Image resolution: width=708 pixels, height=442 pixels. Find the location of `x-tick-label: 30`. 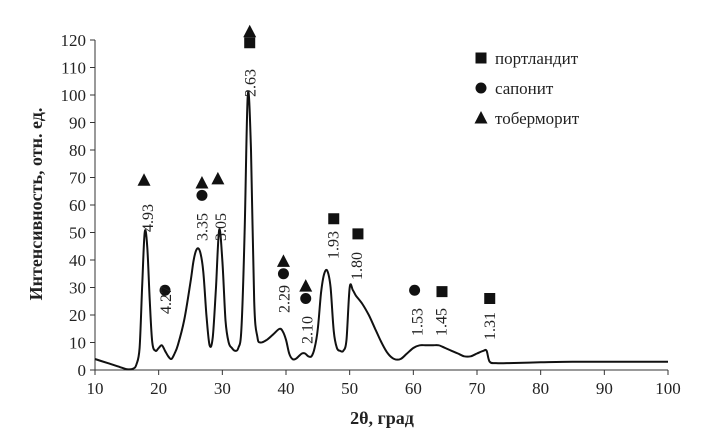

x-tick-label: 30 is located at coordinates (222, 388).